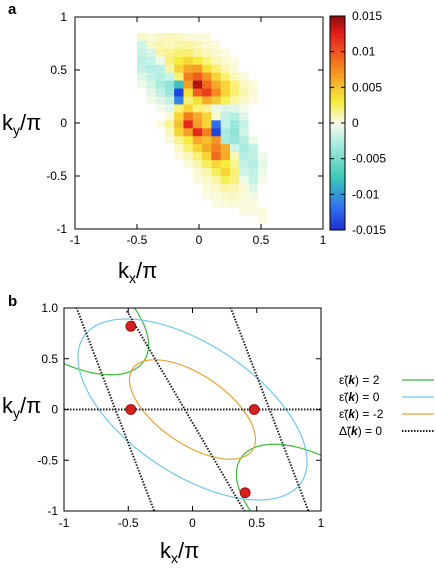 This screenshot has width=436, height=575. Describe the element at coordinates (355, 123) in the screenshot. I see `colorbar-tick-label: 0` at that location.